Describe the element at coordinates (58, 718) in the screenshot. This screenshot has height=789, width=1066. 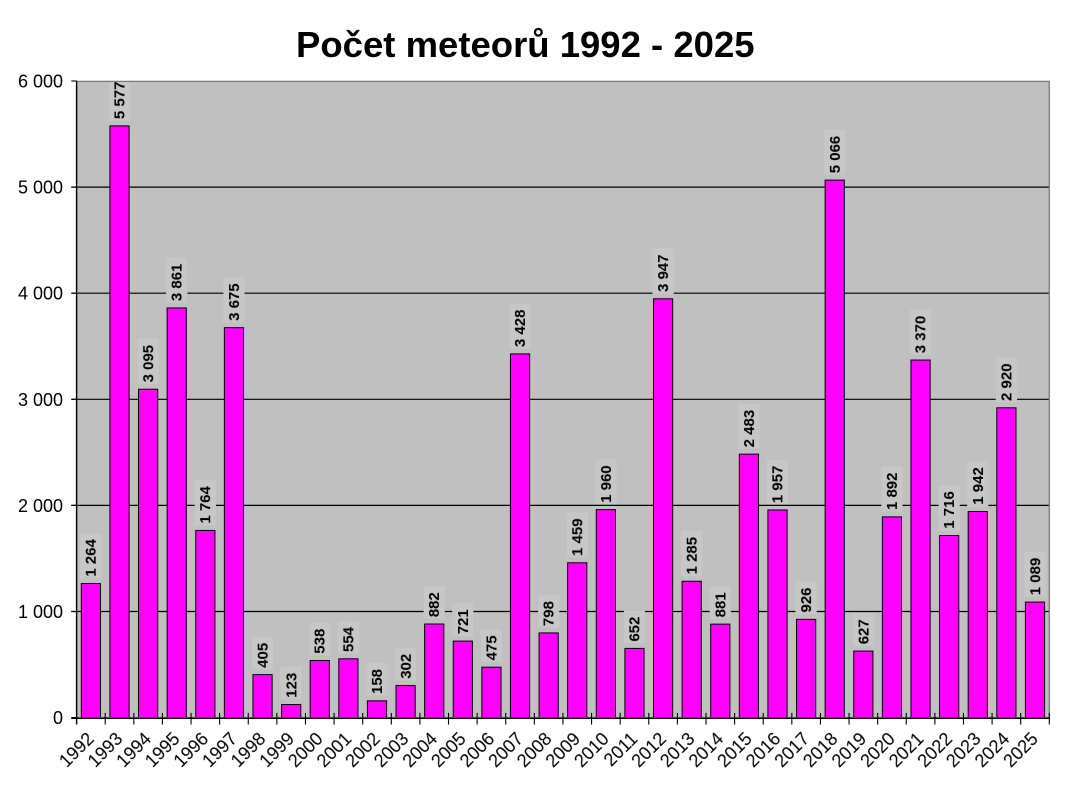
I see `svg-text: 0` at that location.